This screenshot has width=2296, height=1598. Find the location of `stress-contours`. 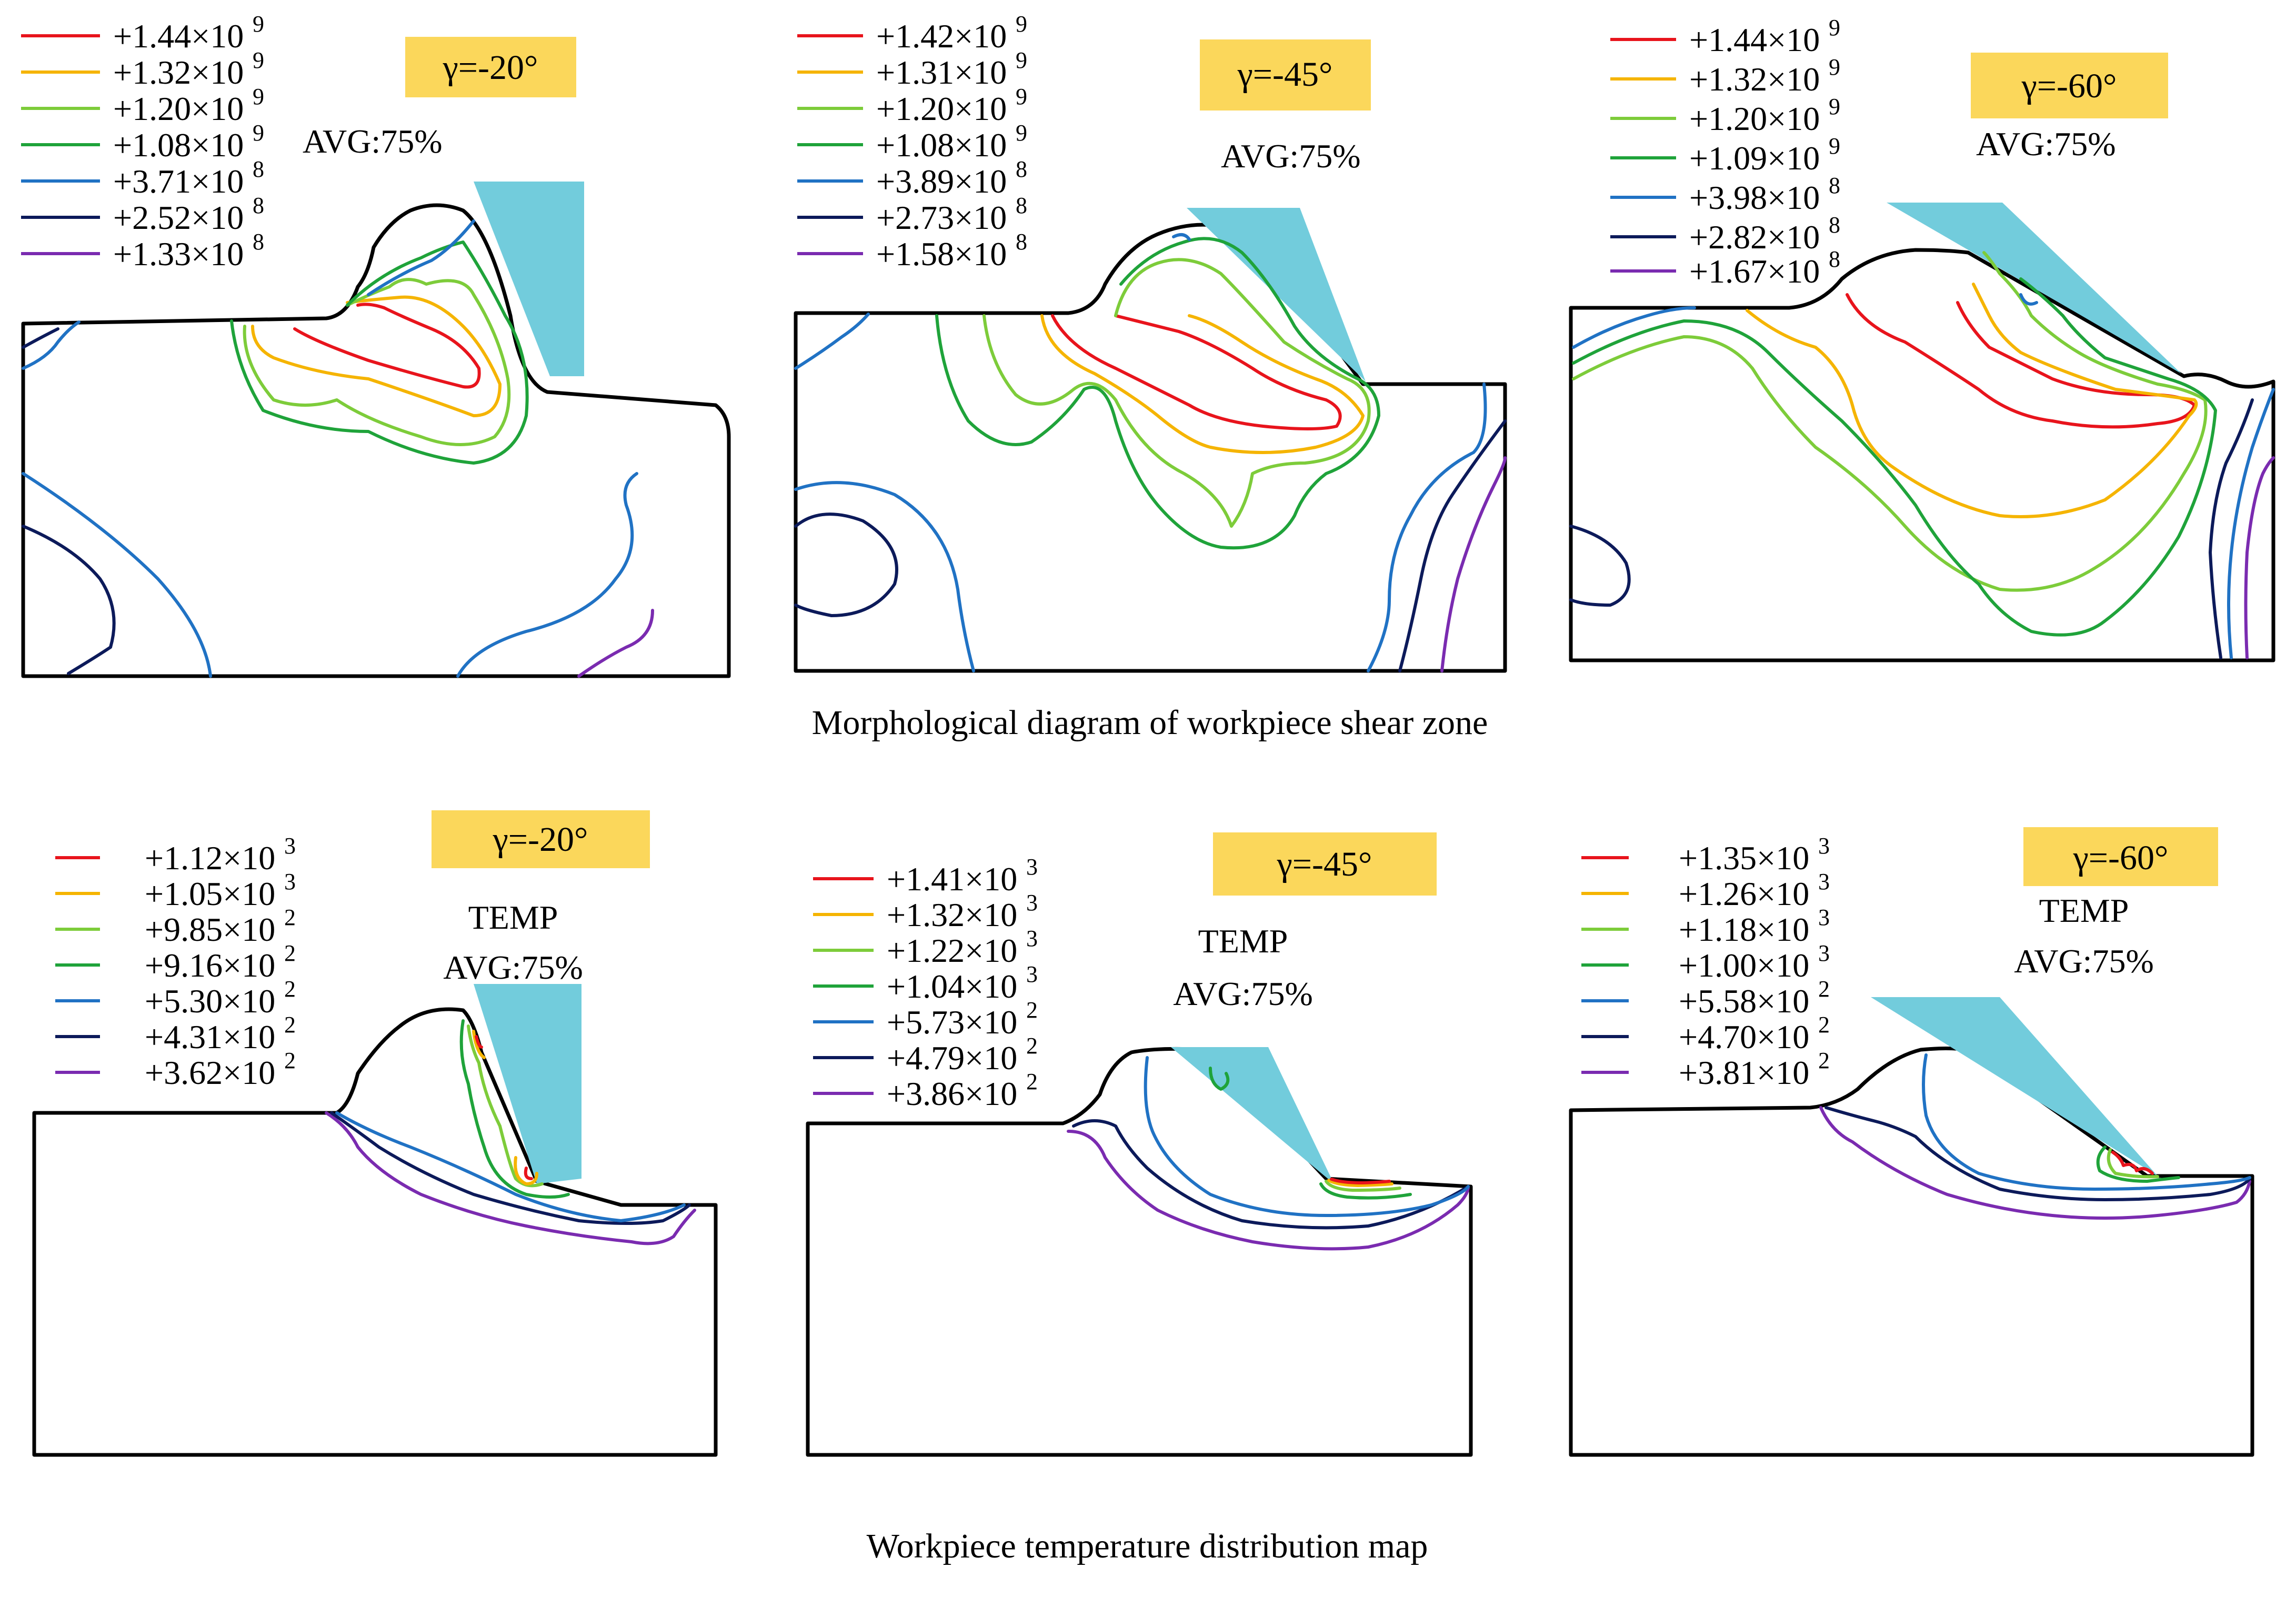

stress-contours is located at coordinates (1150, 452).